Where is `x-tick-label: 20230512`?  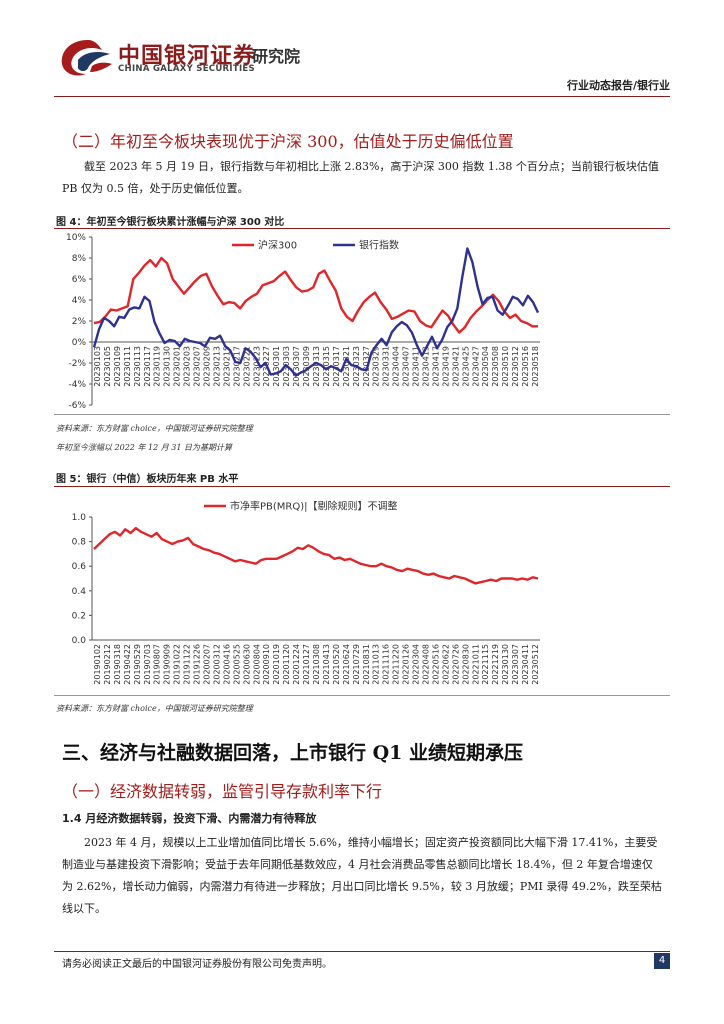 x-tick-label: 20230512 is located at coordinates (515, 366).